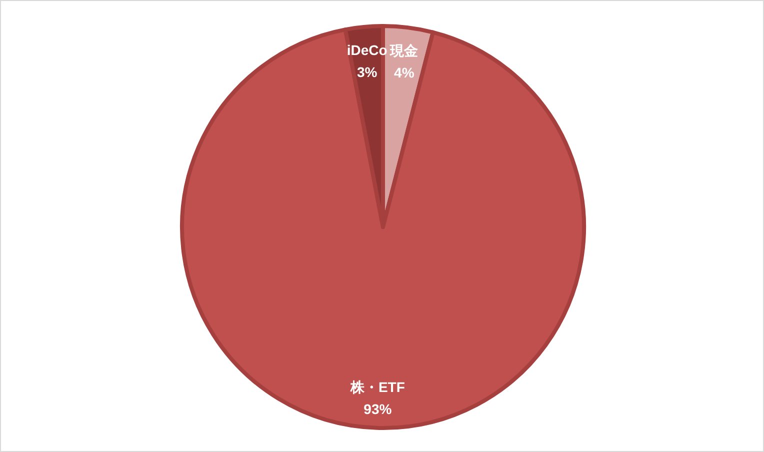 The width and height of the screenshot is (764, 452). Describe the element at coordinates (378, 408) in the screenshot. I see `data-label: 93%` at that location.